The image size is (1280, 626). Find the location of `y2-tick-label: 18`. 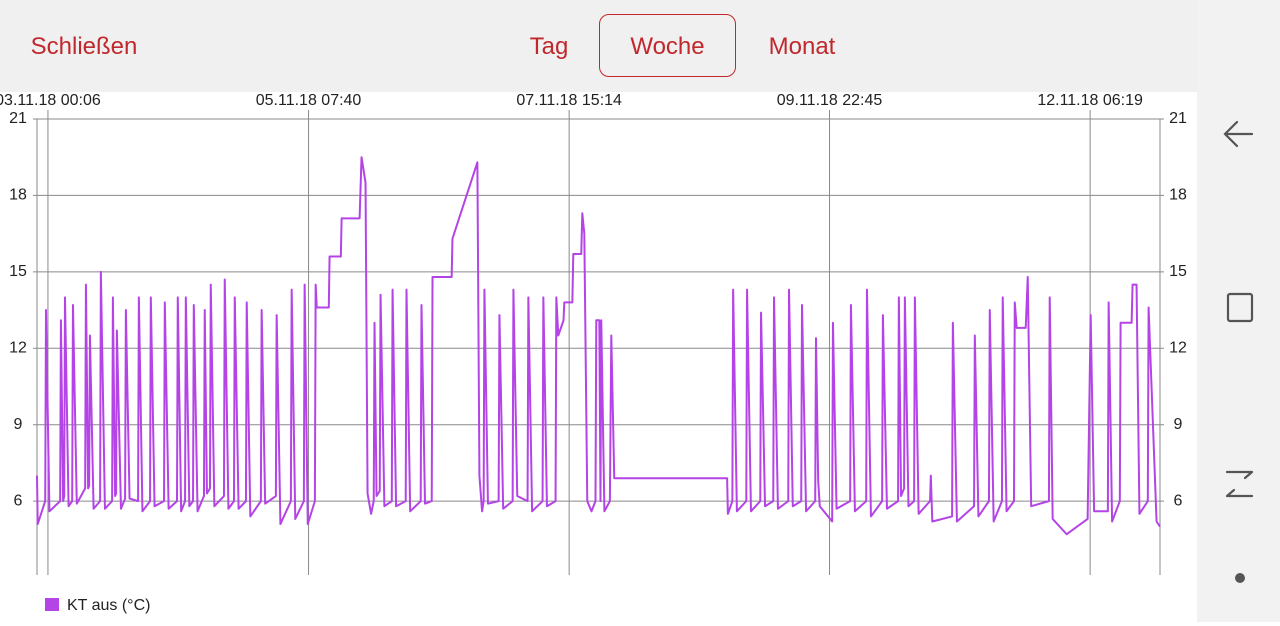

y2-tick-label: 18 is located at coordinates (1178, 195).